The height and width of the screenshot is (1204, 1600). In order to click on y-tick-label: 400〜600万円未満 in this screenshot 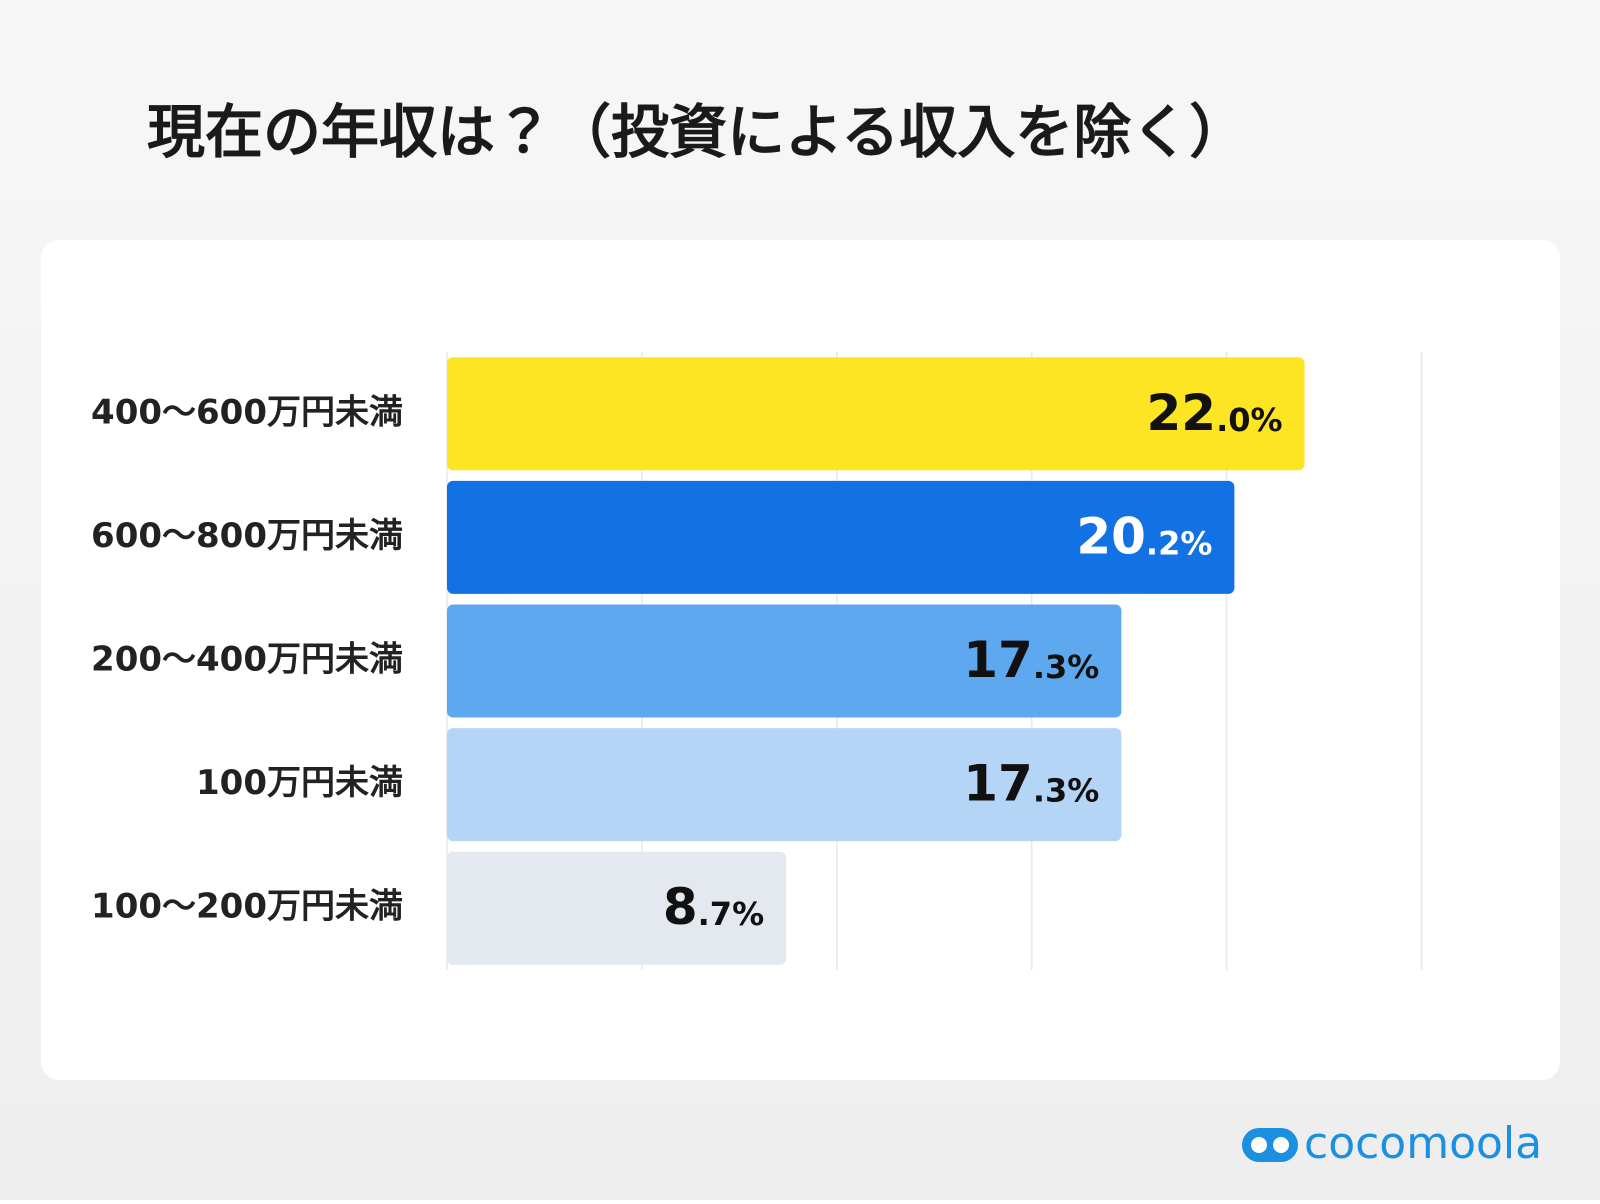, I will do `click(247, 412)`.